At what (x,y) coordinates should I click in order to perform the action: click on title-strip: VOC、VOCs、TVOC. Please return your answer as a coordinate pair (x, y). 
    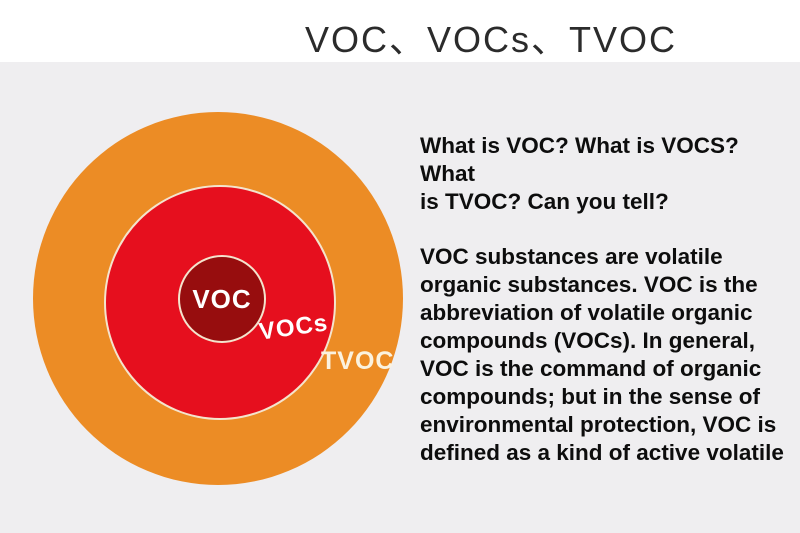
    Looking at the image, I should click on (400, 31).